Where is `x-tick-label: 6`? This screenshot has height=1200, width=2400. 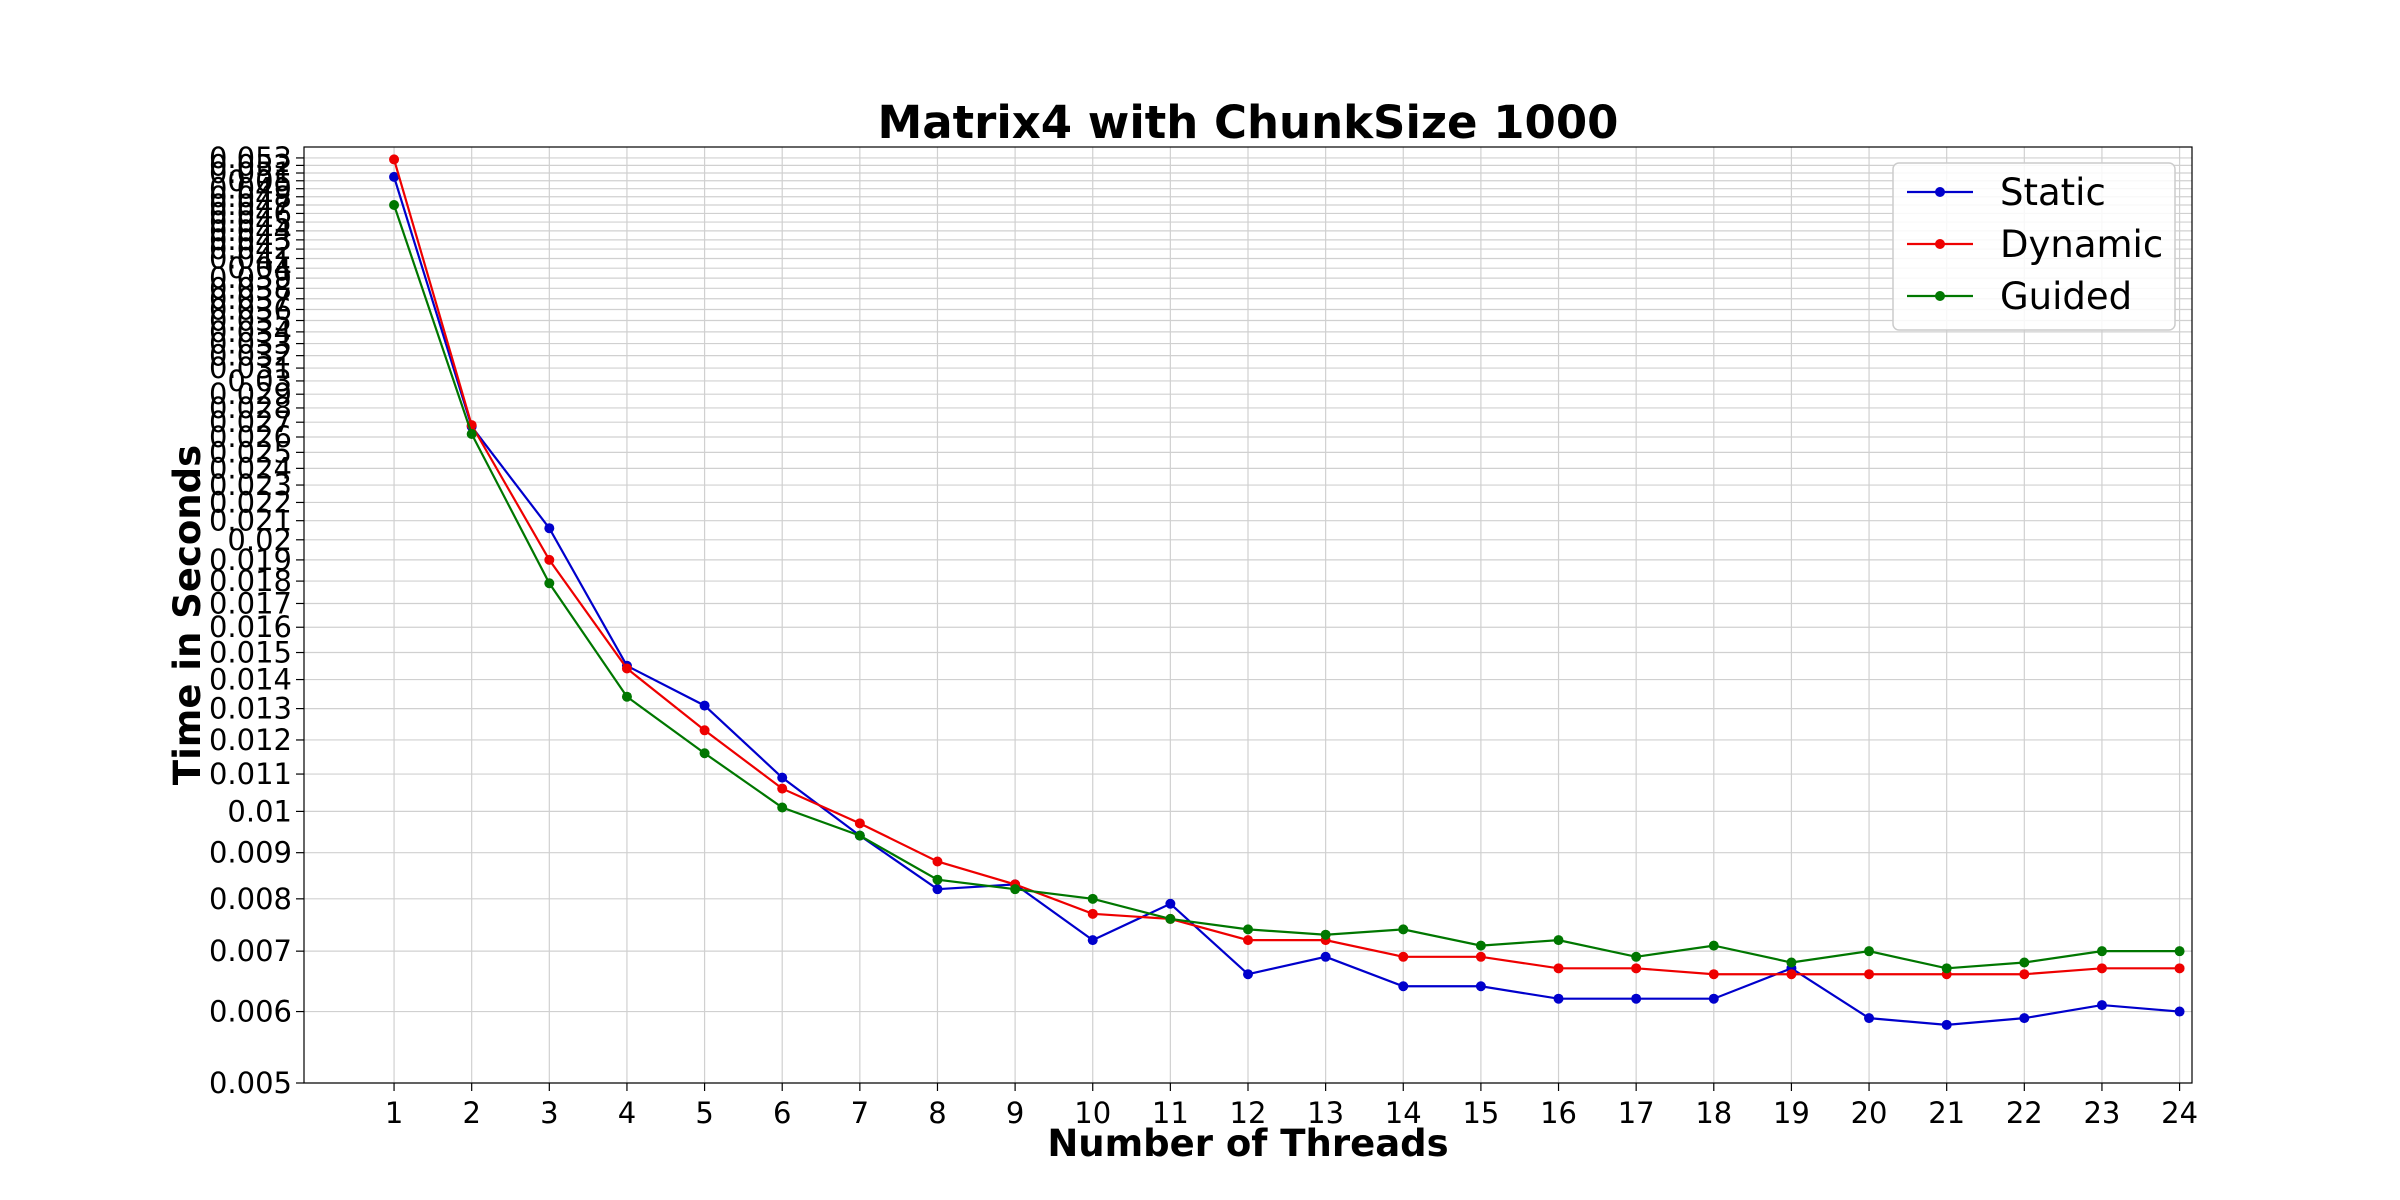 x-tick-label: 6 is located at coordinates (782, 1113).